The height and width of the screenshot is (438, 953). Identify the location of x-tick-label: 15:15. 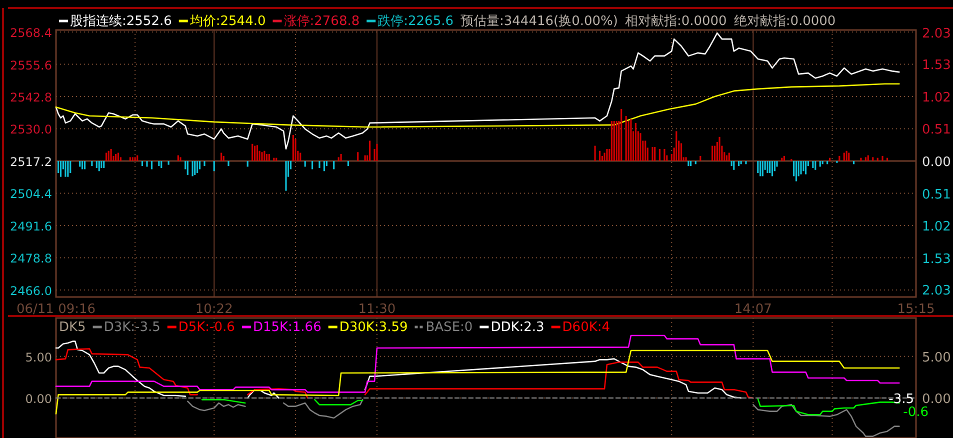
(916, 309).